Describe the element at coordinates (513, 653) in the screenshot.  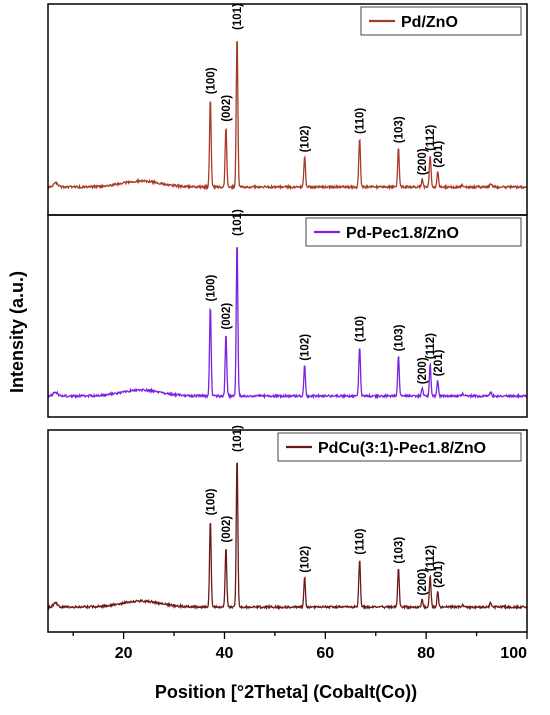
I see `x-tick-label-100: 100` at that location.